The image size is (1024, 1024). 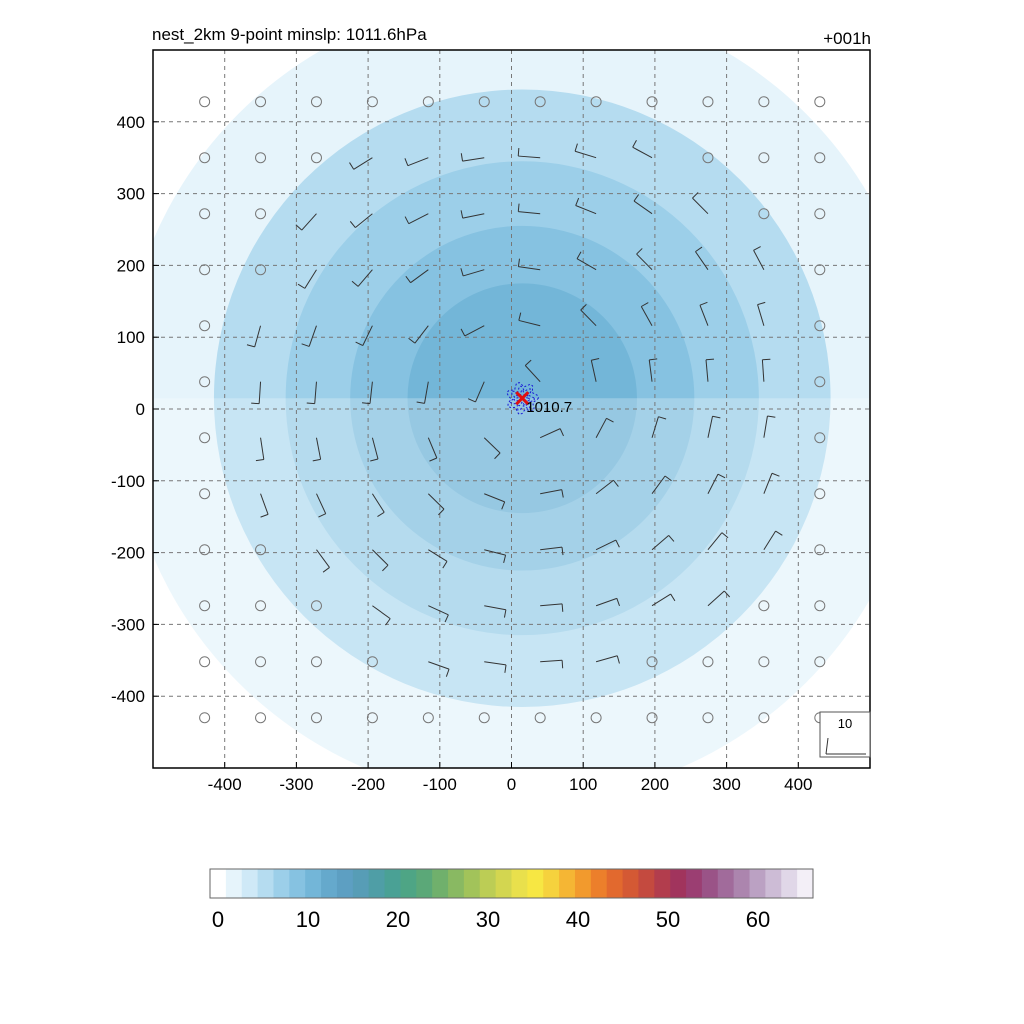 I want to click on y-tick-label-200: 200, so click(x=131, y=265).